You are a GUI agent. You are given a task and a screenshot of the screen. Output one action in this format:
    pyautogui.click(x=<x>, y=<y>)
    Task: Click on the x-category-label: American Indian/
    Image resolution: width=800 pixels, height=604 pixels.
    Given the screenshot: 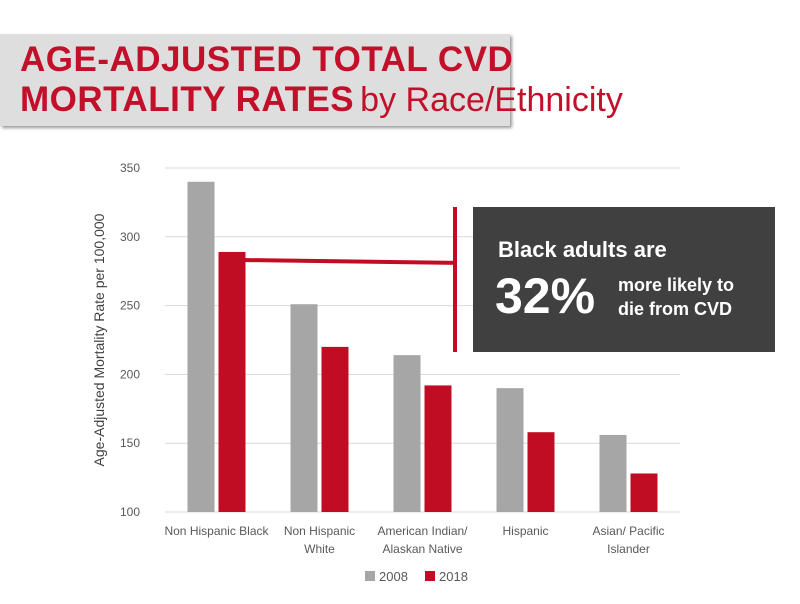 What is the action you would take?
    pyautogui.click(x=422, y=531)
    